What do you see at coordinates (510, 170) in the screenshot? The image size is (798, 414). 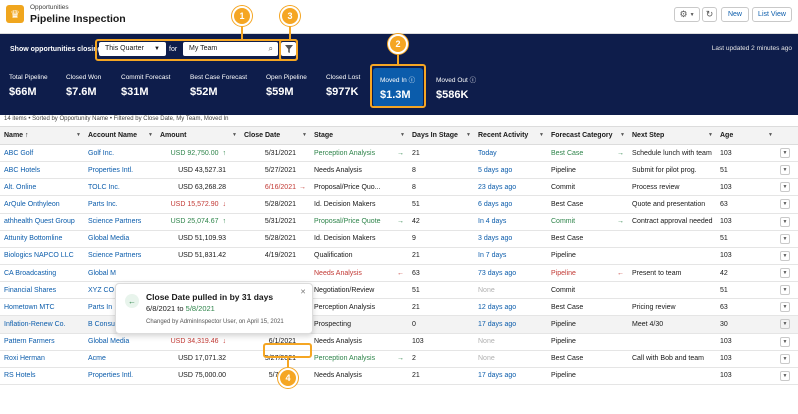 I see `recent-activity-cell: 5 days ago` at bounding box center [510, 170].